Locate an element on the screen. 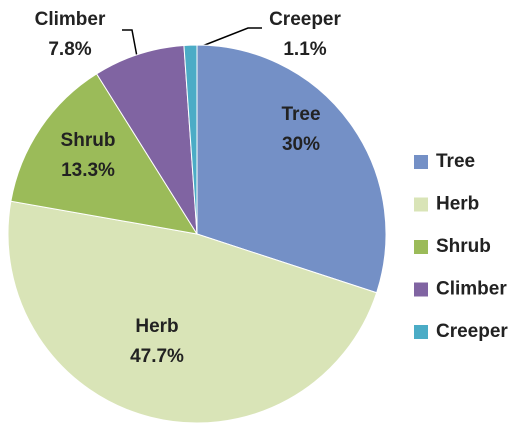 The height and width of the screenshot is (423, 521). legend-label: Herb is located at coordinates (457, 204).